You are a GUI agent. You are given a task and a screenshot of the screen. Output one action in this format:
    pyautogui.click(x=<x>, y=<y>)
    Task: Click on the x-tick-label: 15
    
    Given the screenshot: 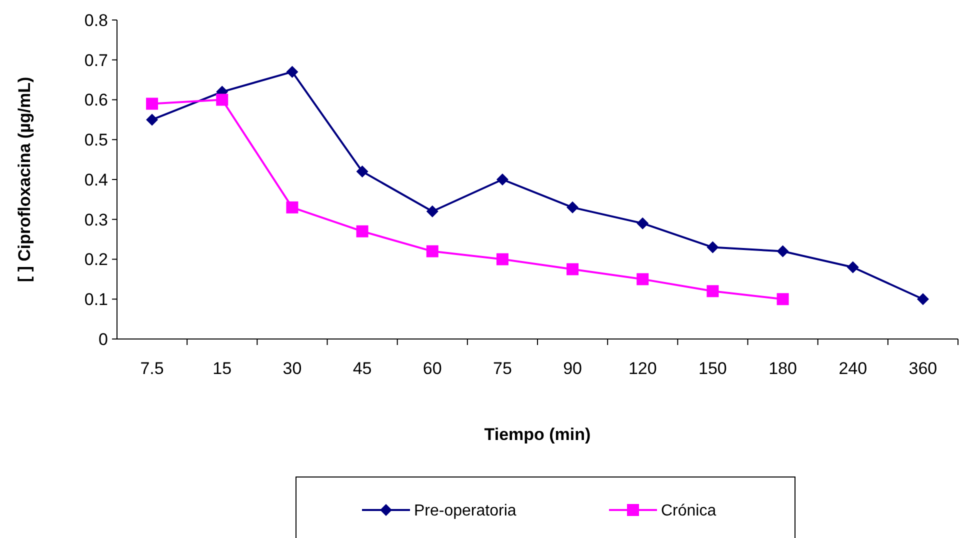 What is the action you would take?
    pyautogui.click(x=222, y=368)
    